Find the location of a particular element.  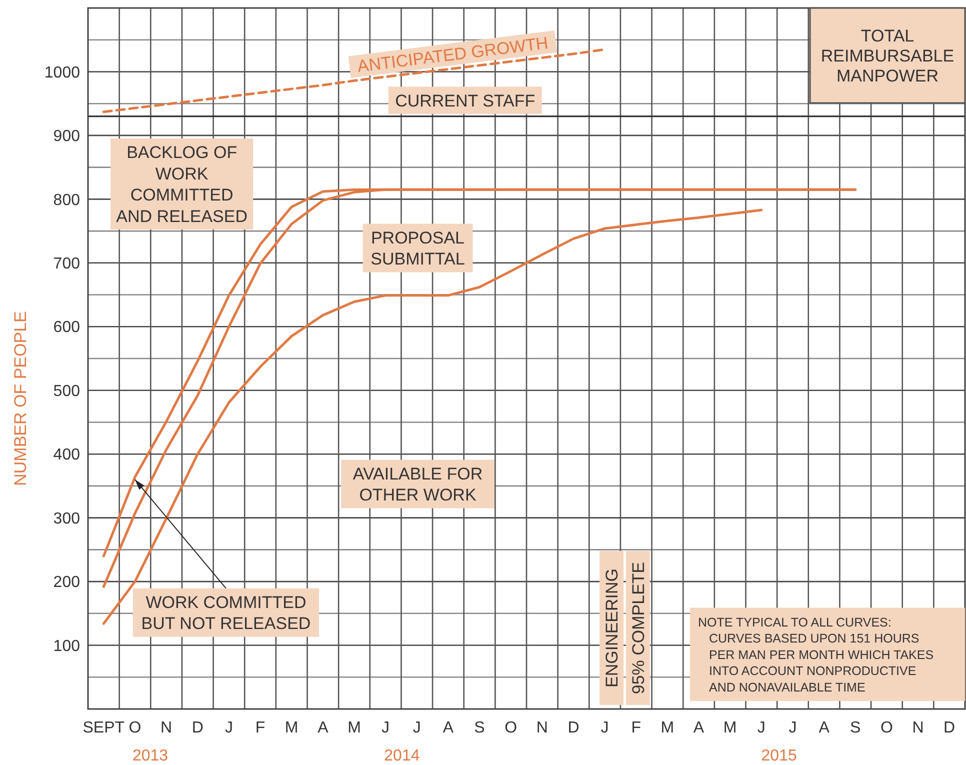

y-tick-label: 800 is located at coordinates (66, 200).